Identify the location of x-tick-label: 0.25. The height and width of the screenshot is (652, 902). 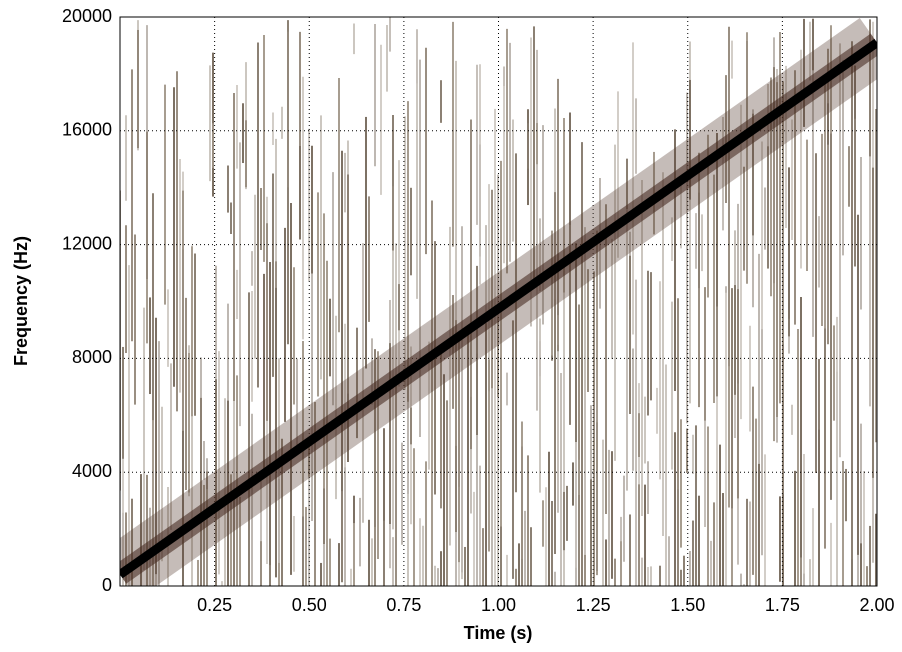
(214, 605).